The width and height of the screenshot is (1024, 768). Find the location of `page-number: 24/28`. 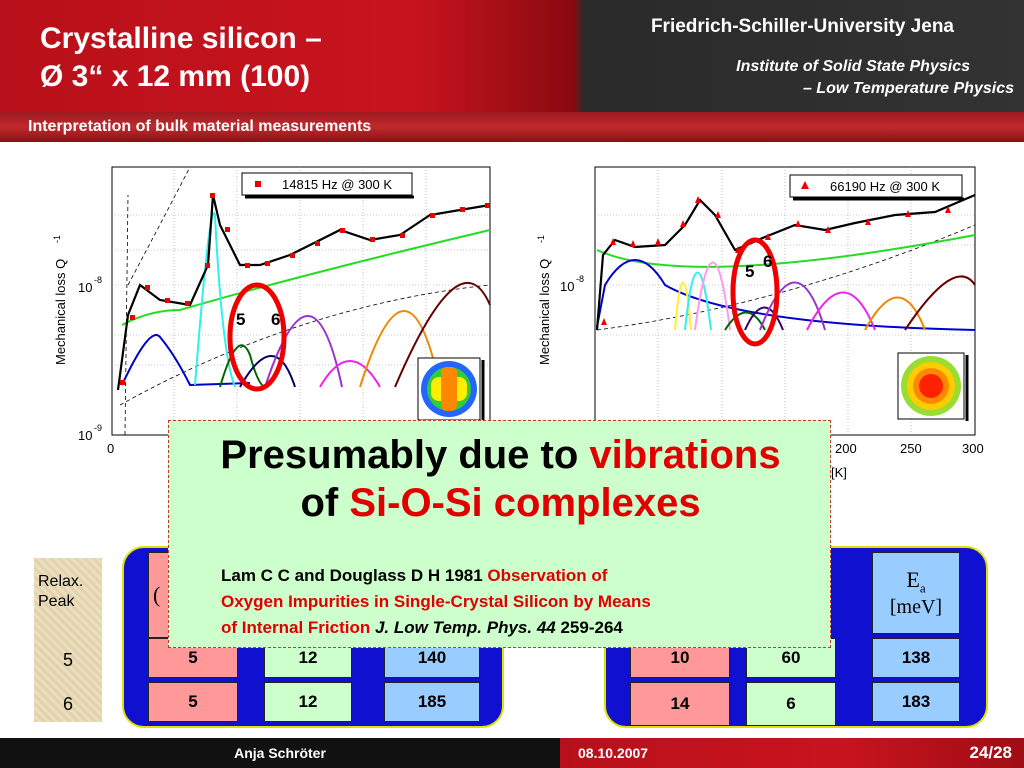

page-number: 24/28 is located at coordinates (990, 752).